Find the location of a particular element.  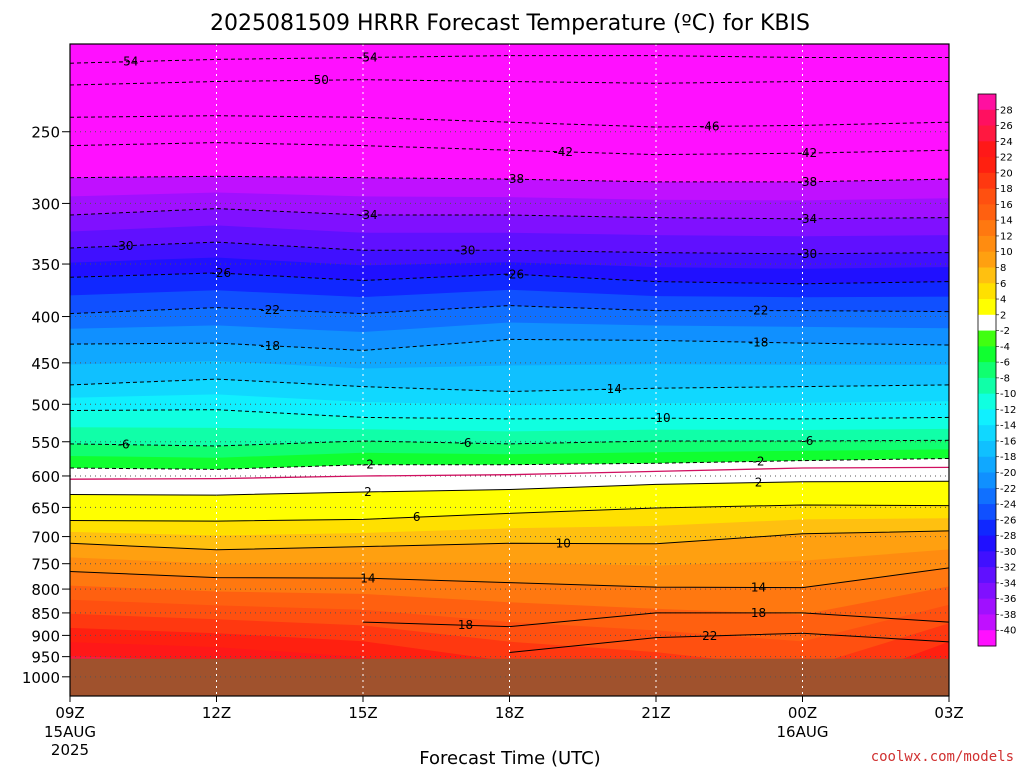

colorbar-label: -20 is located at coordinates (1008, 473).